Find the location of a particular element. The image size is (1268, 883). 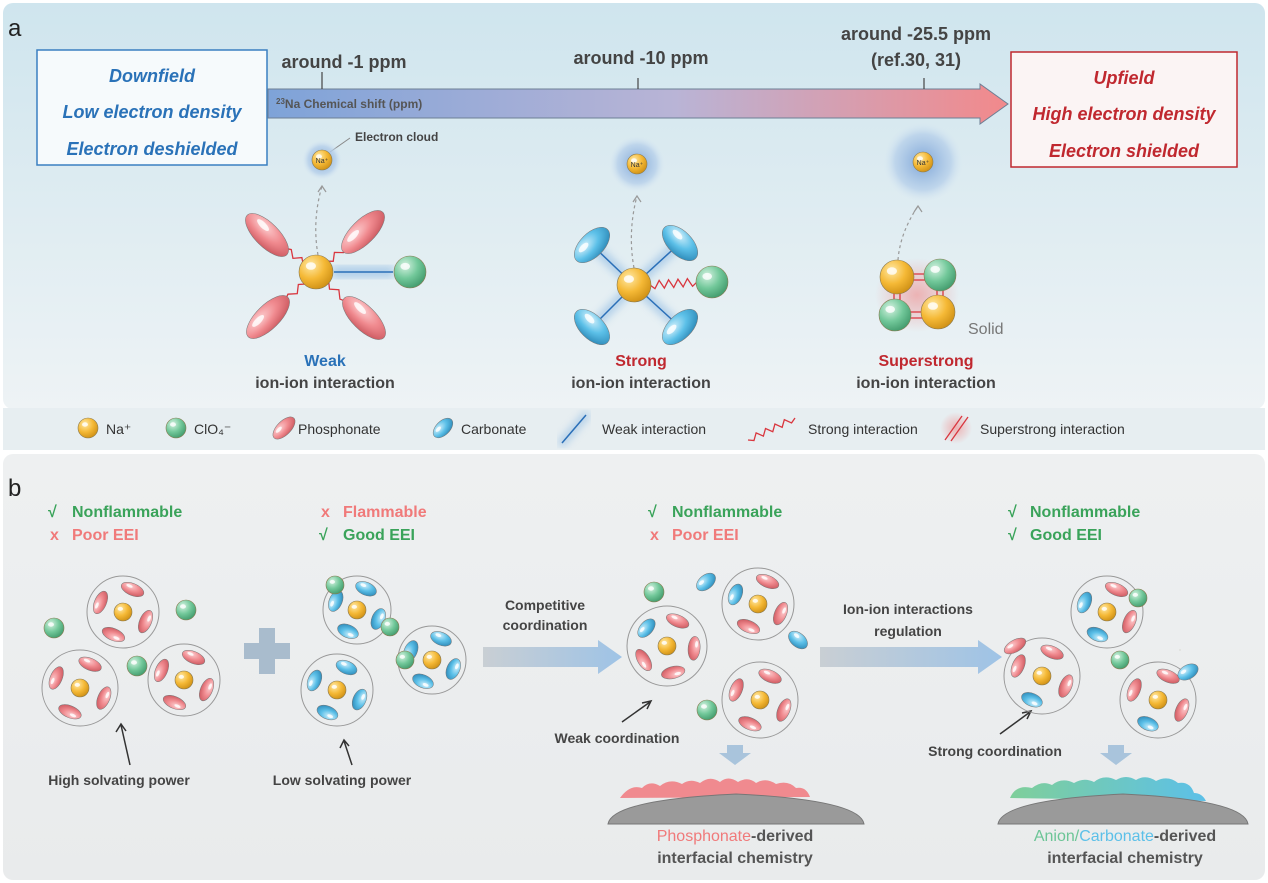

panel-label-a: a is located at coordinates (15, 28).